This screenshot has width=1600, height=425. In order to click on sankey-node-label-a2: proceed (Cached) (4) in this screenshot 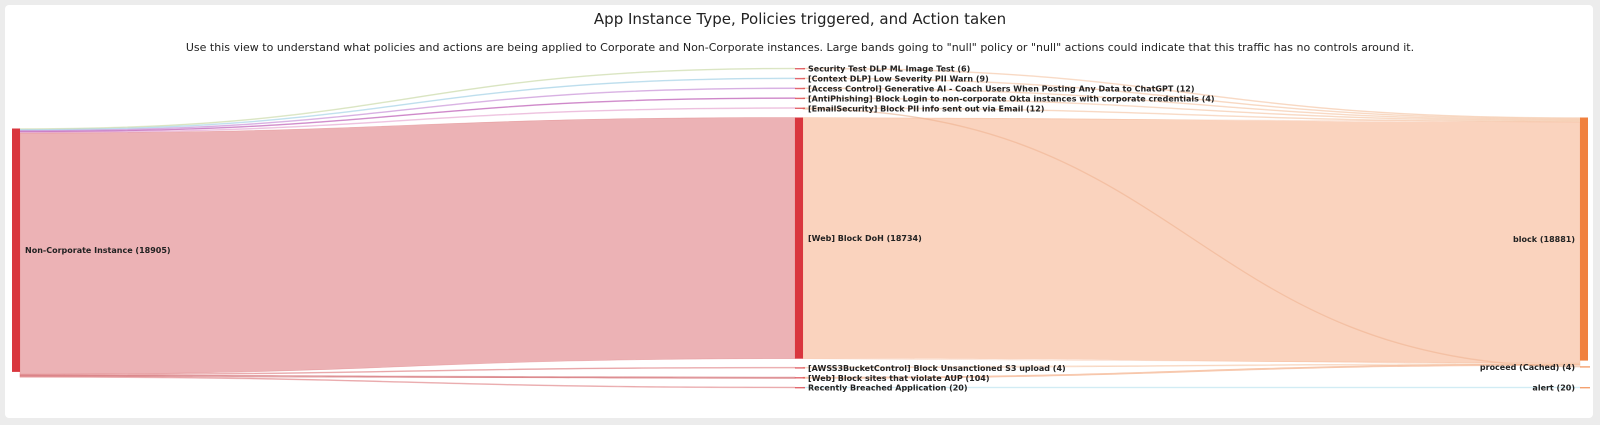, I will do `click(1527, 367)`.